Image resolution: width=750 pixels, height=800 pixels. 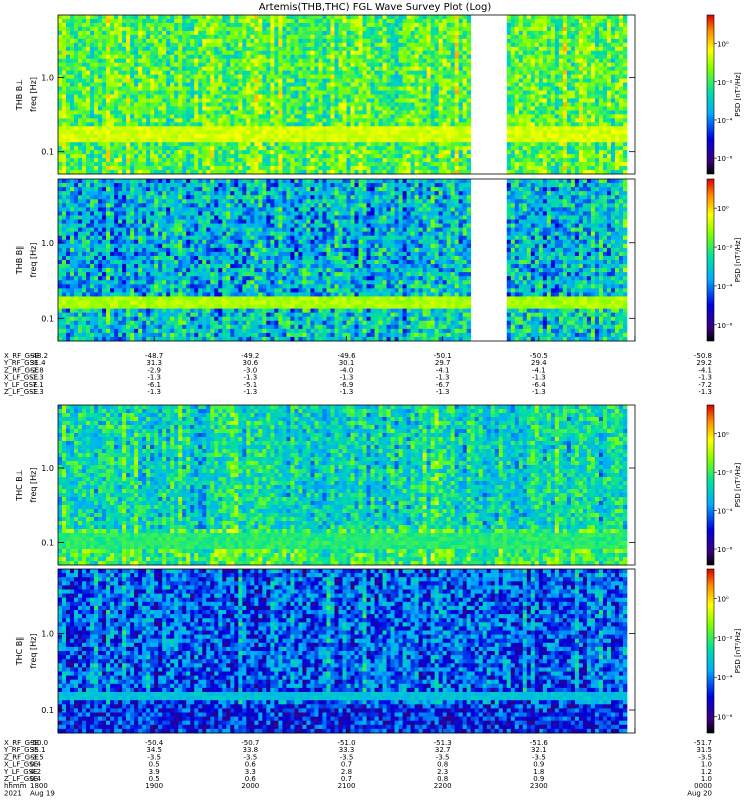 What do you see at coordinates (42, 793) in the screenshot?
I see `ephem-value: Aug 19` at bounding box center [42, 793].